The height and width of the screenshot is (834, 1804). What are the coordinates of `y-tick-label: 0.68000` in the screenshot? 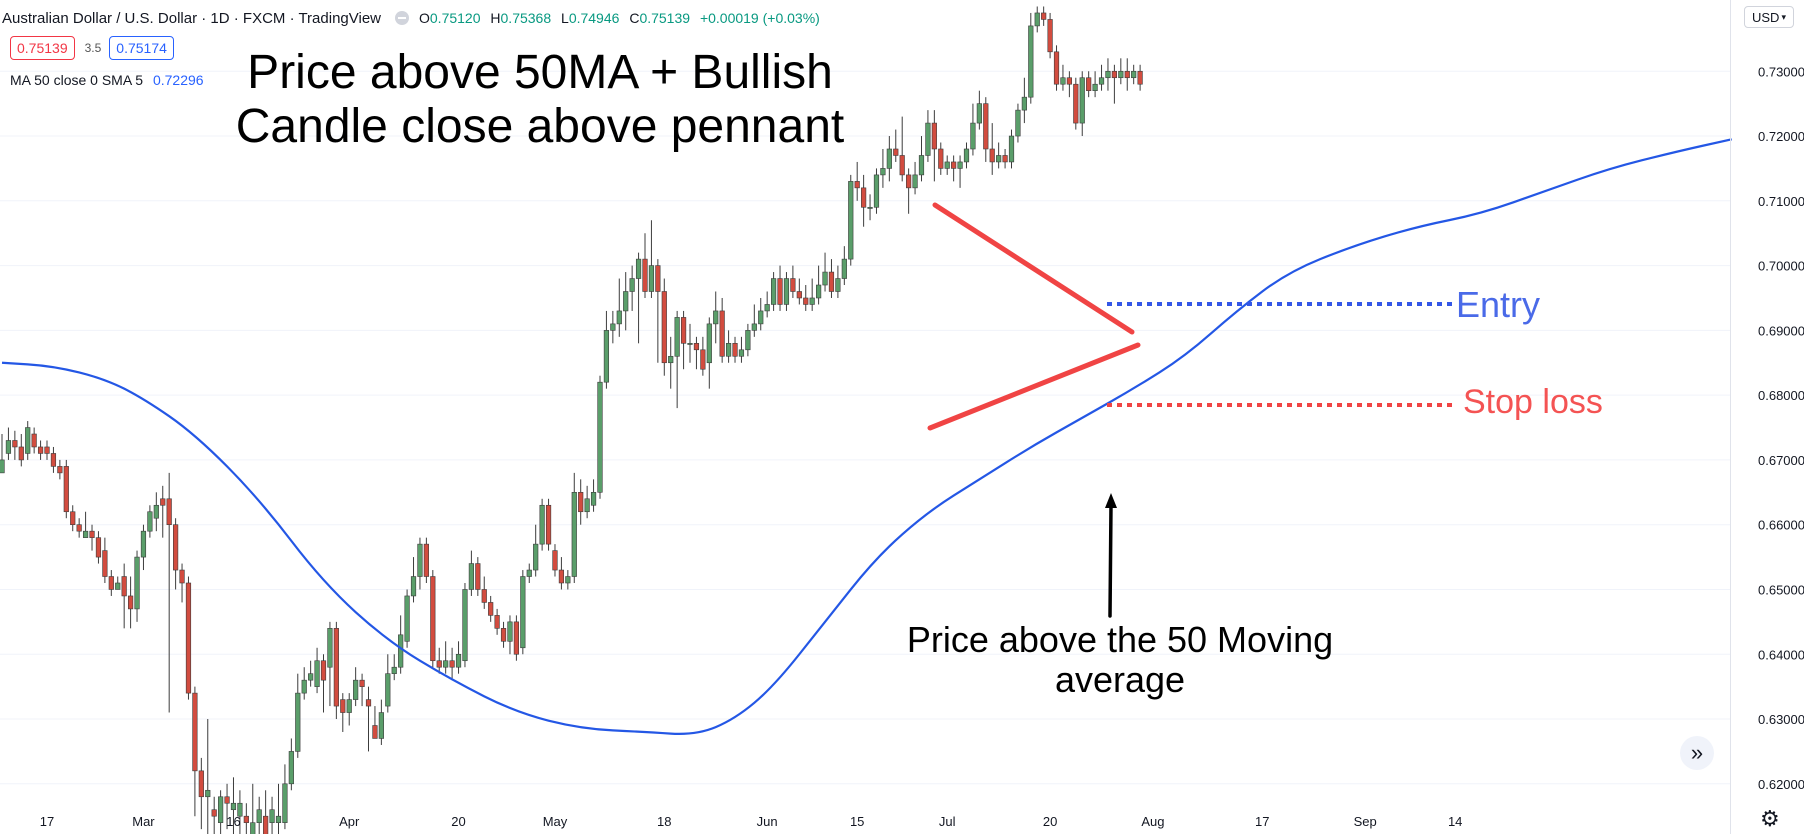 It's located at (1781, 395).